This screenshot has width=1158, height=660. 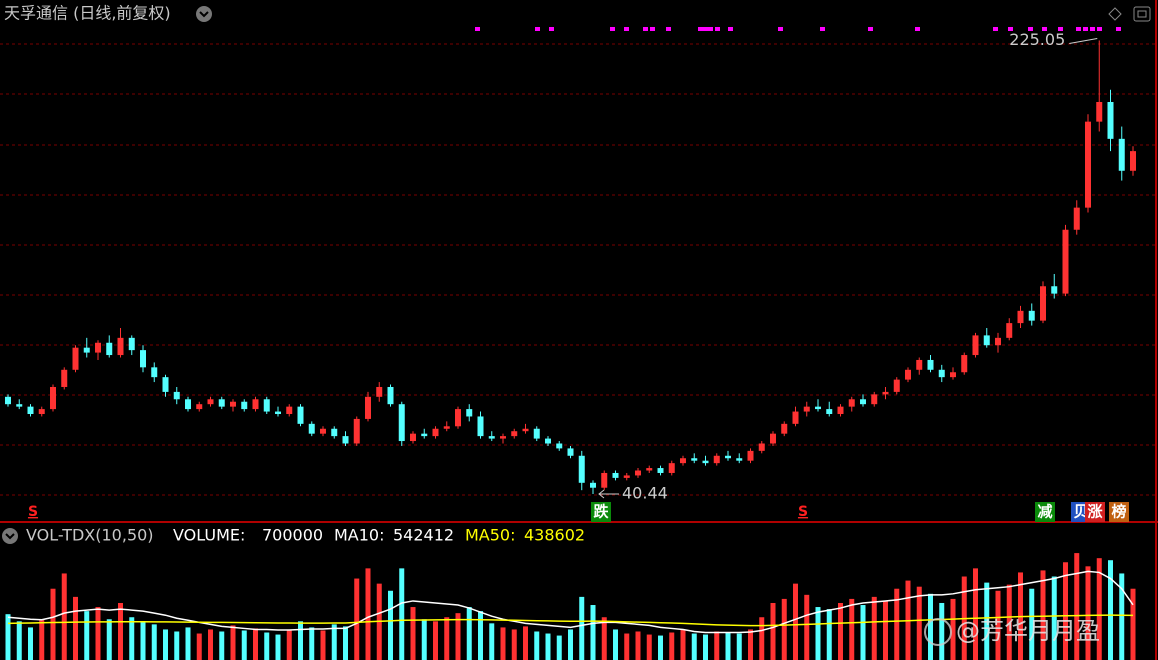 I want to click on ma10-label: MA10:, so click(x=359, y=535).